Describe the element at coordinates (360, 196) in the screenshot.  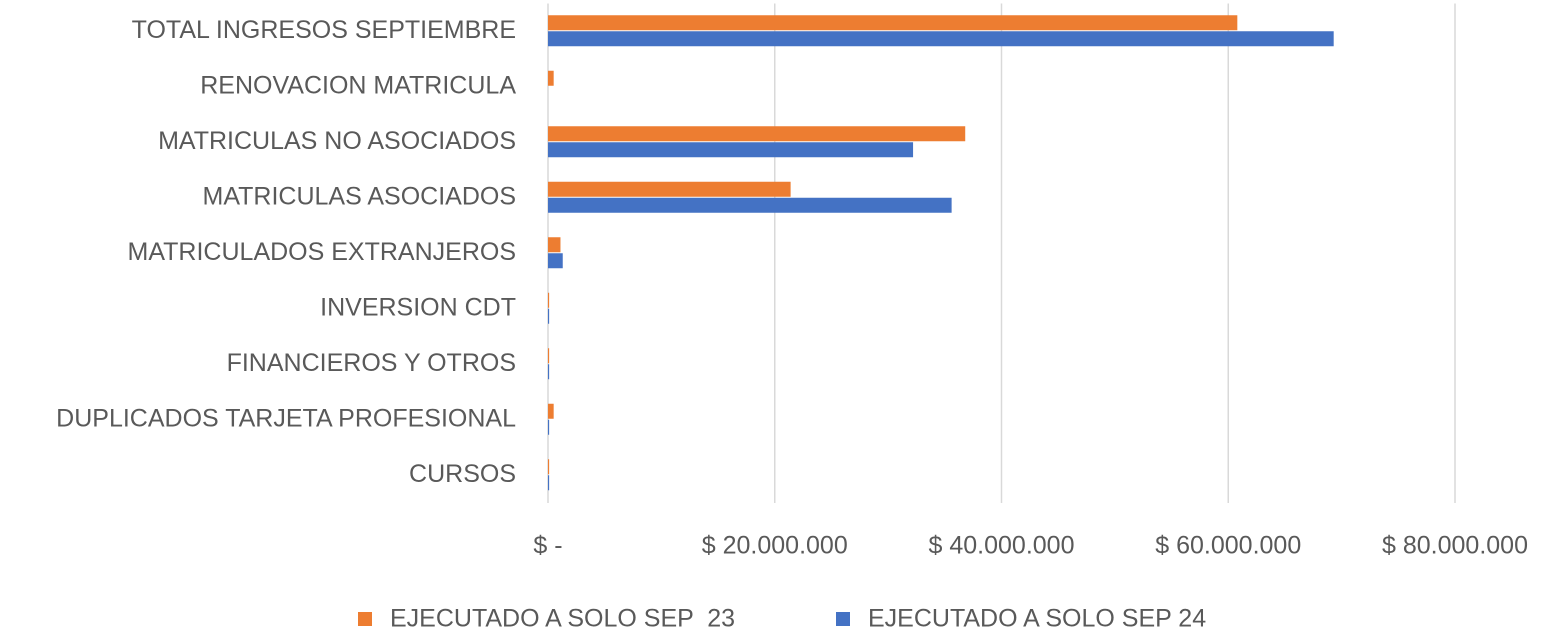
I see `y-tick-label: MATRICULAS ASOCIADOS` at that location.